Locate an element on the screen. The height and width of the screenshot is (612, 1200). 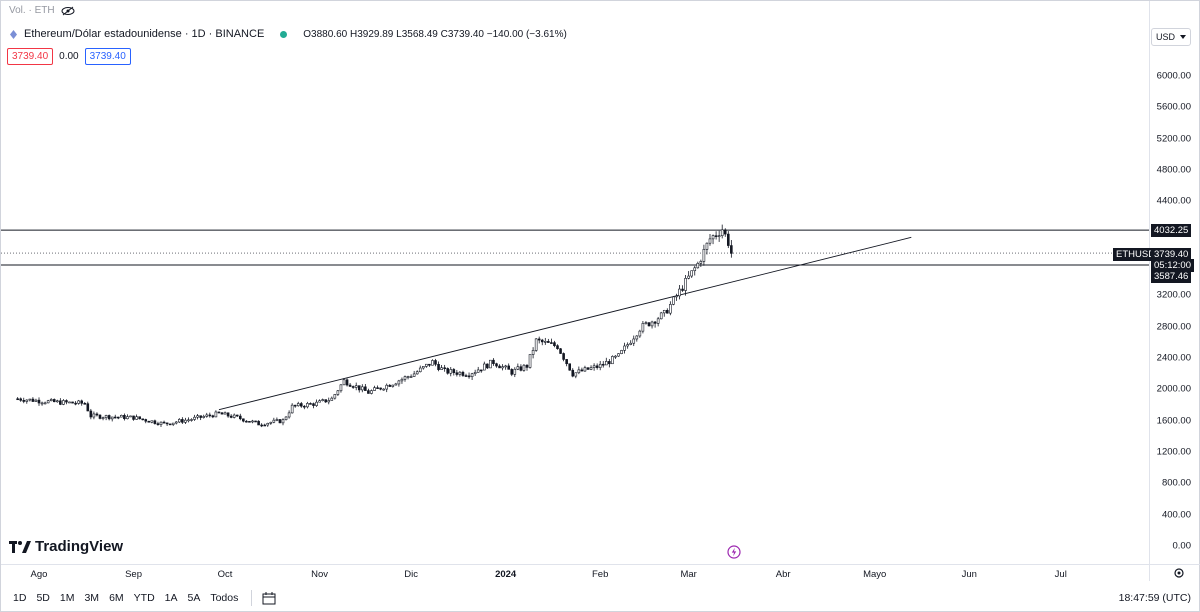
range-button-ytd: YTD is located at coordinates (144, 598).